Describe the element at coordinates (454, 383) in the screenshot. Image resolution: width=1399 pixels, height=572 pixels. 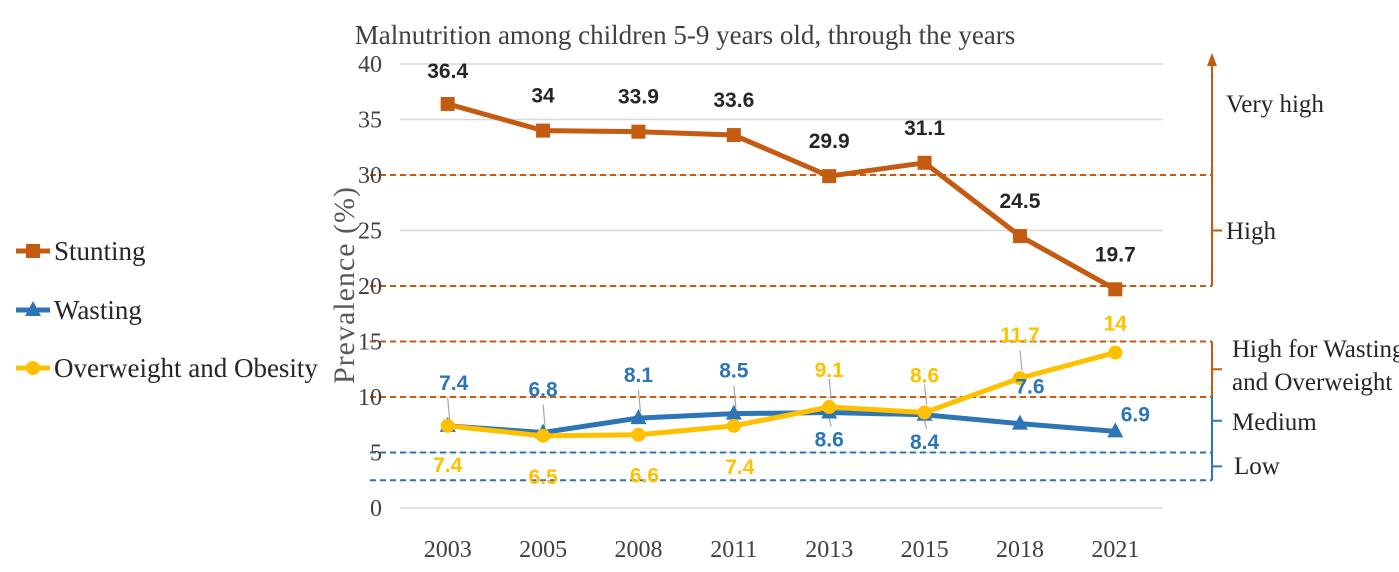
I see `data-label-wasting: 7.4` at that location.